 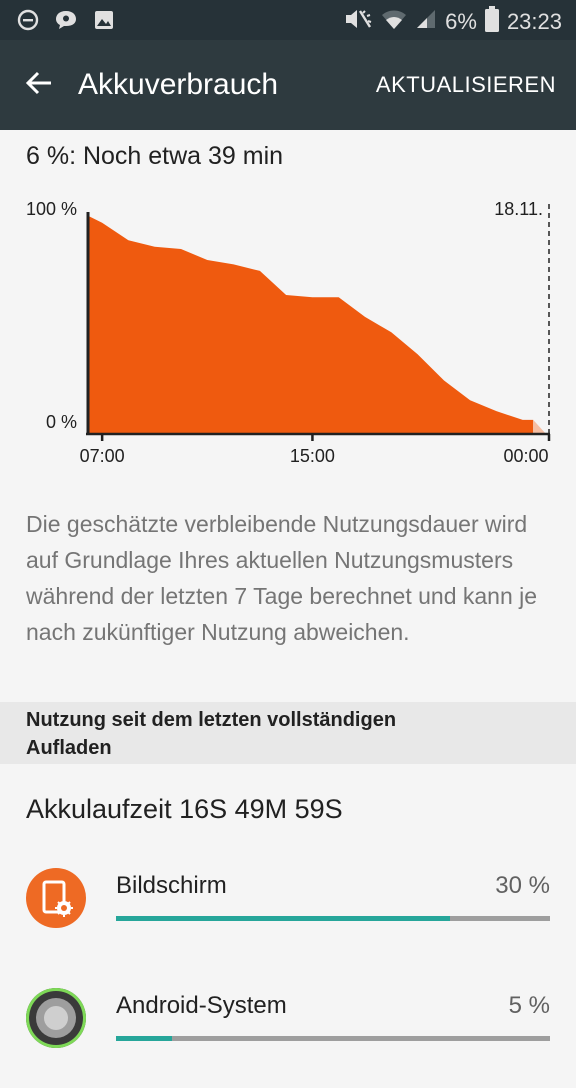 I want to click on app-bar: Akkuverbrauch AKTUALISIEREN, so click(x=288, y=85).